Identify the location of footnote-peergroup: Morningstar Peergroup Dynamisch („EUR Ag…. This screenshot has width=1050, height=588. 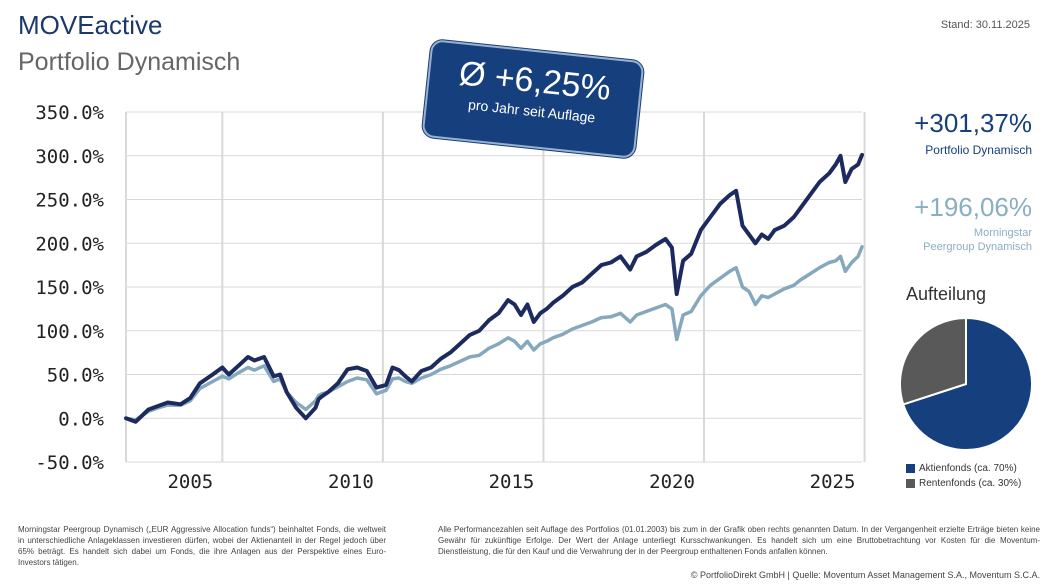
(202, 546).